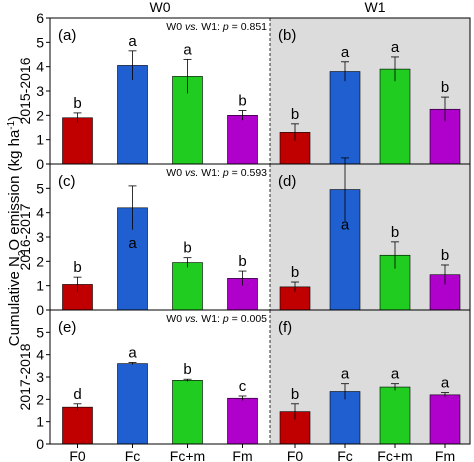  What do you see at coordinates (25, 376) in the screenshot?
I see `row-label: 2017-2018` at bounding box center [25, 376].